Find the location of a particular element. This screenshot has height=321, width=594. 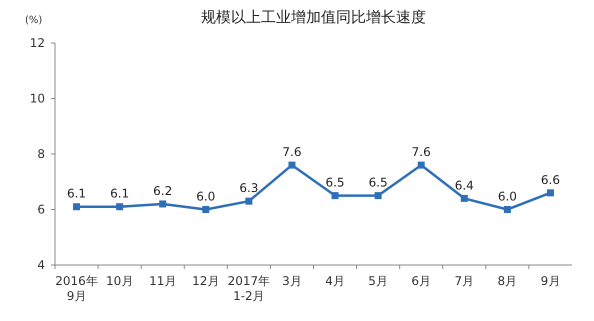

data-label: 6.2 is located at coordinates (162, 191).